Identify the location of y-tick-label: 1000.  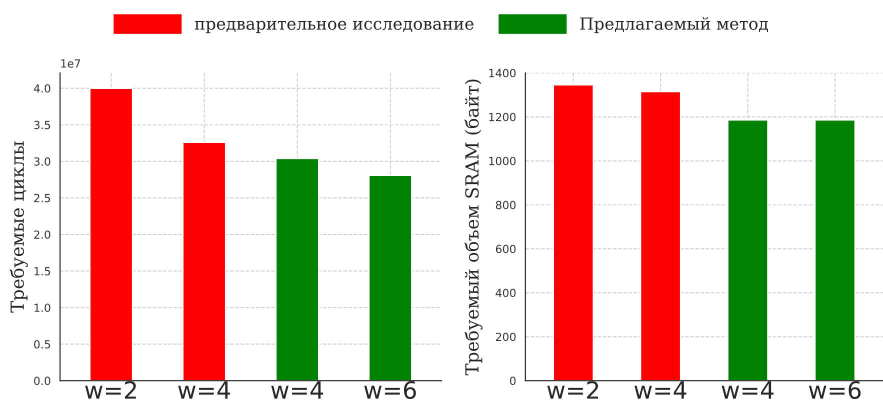
(502, 161).